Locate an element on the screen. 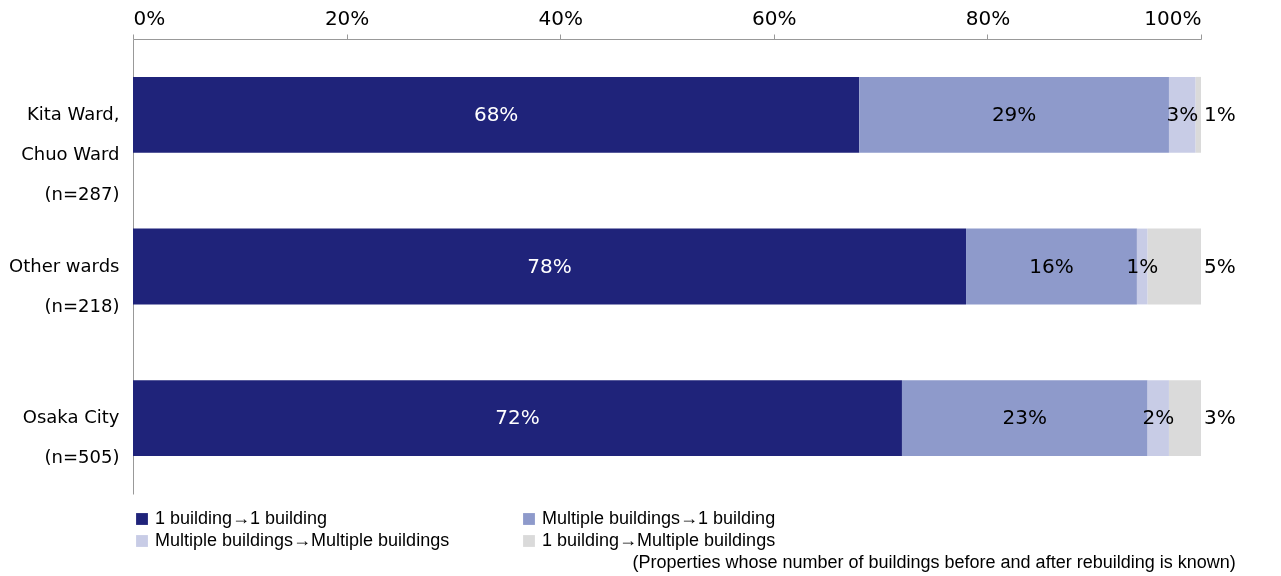 The height and width of the screenshot is (576, 1281). y-tick-label: Osaka City (n=505) is located at coordinates (71, 437).